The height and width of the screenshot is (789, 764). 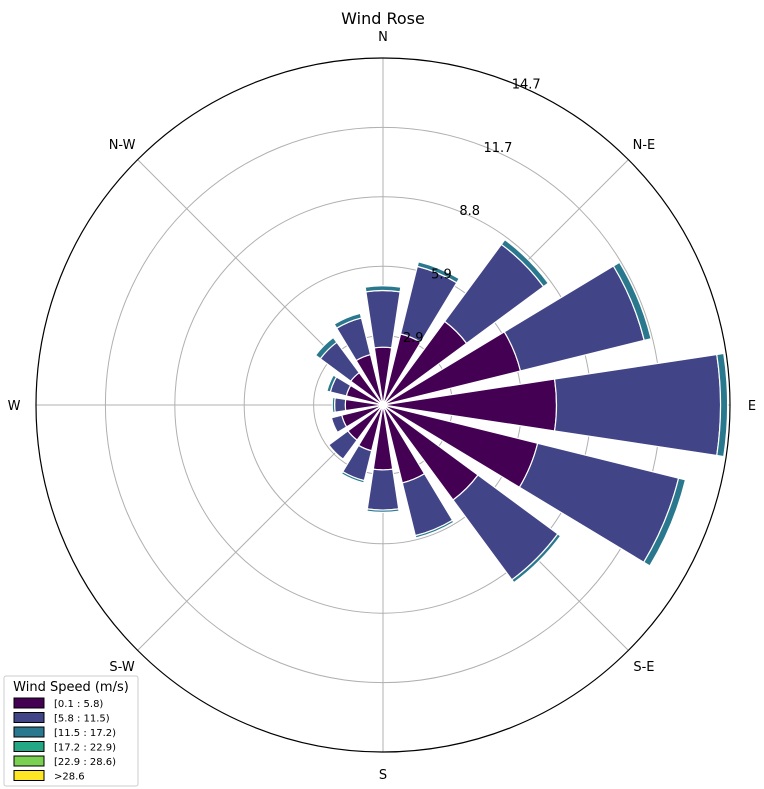 I want to click on radial-tick-label: 5.9, so click(x=441, y=275).